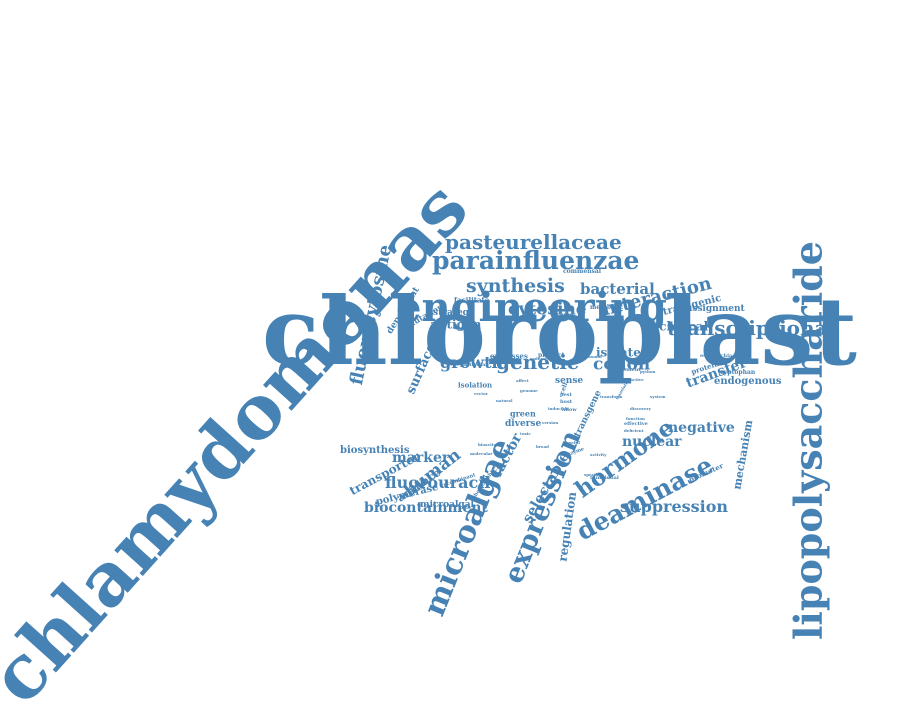  What do you see at coordinates (573, 442) in the screenshot?
I see `cloud-word: useful` at bounding box center [573, 442].